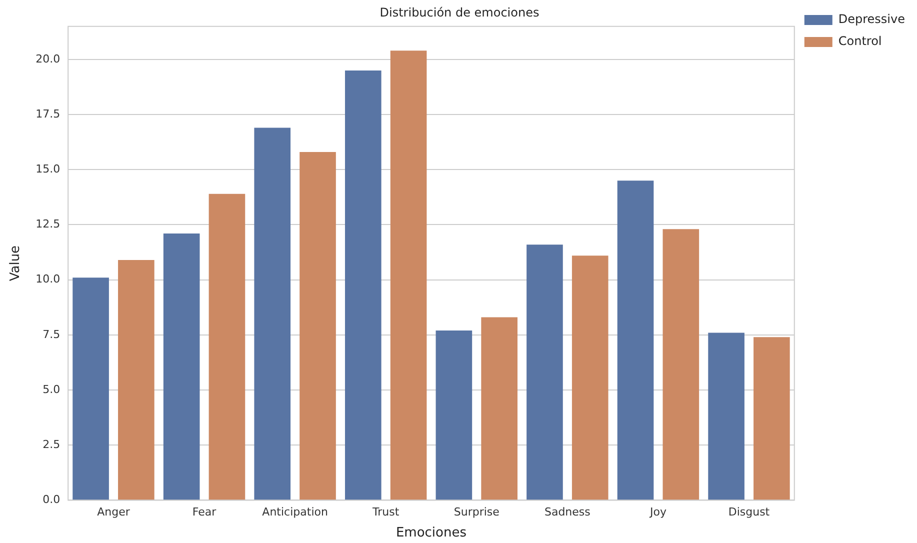 Image resolution: width=917 pixels, height=543 pixels. Describe the element at coordinates (16, 263) in the screenshot. I see `y-axis-title: Value` at that location.